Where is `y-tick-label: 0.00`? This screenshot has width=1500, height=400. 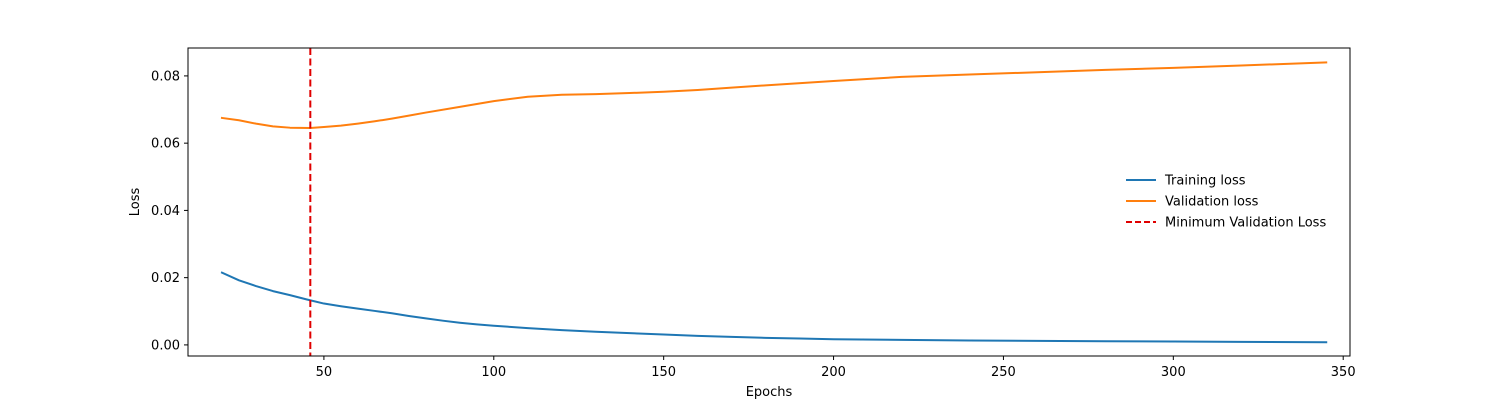 y-tick-label: 0.00 is located at coordinates (165, 345).